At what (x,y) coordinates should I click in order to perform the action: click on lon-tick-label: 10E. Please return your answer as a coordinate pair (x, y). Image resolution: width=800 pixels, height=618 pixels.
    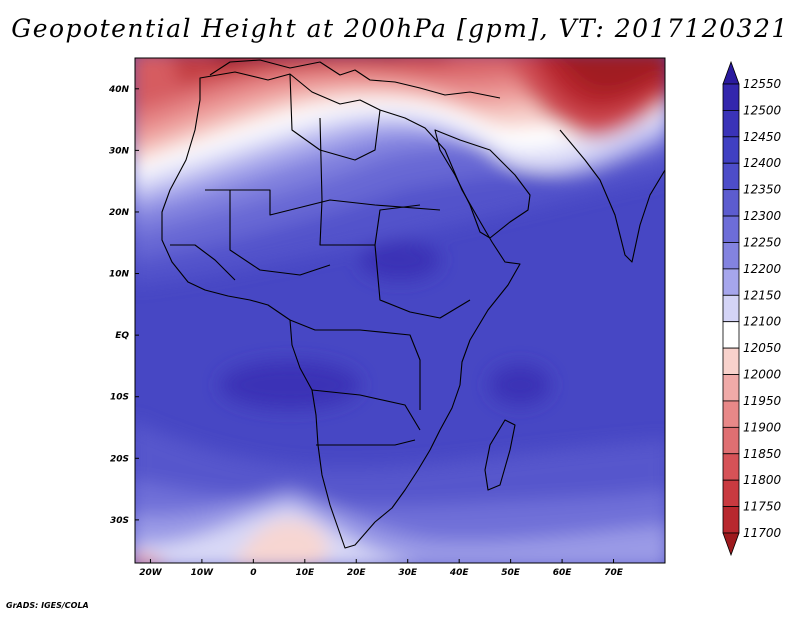
    Looking at the image, I should click on (305, 573).